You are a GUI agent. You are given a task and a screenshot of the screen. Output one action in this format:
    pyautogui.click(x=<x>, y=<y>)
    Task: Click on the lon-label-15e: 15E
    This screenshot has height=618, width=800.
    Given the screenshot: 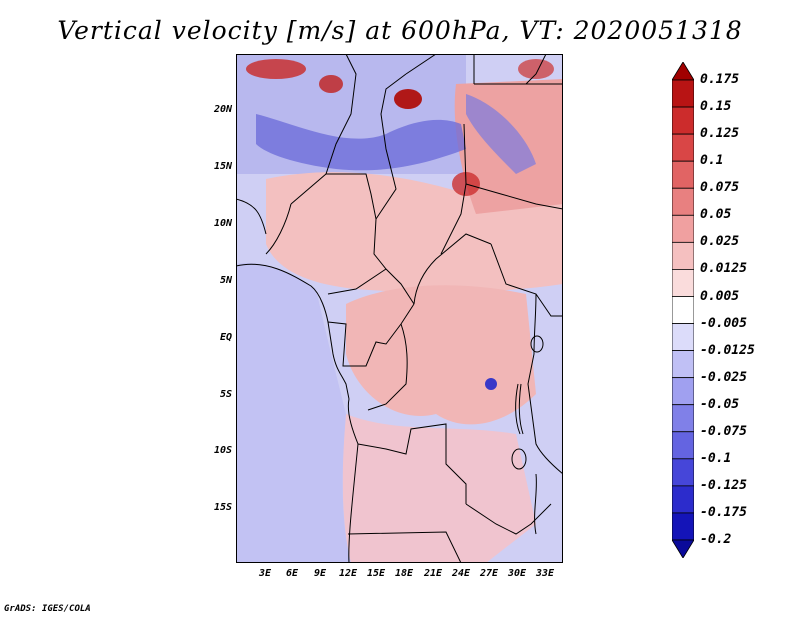 What is the action you would take?
    pyautogui.click(x=376, y=573)
    